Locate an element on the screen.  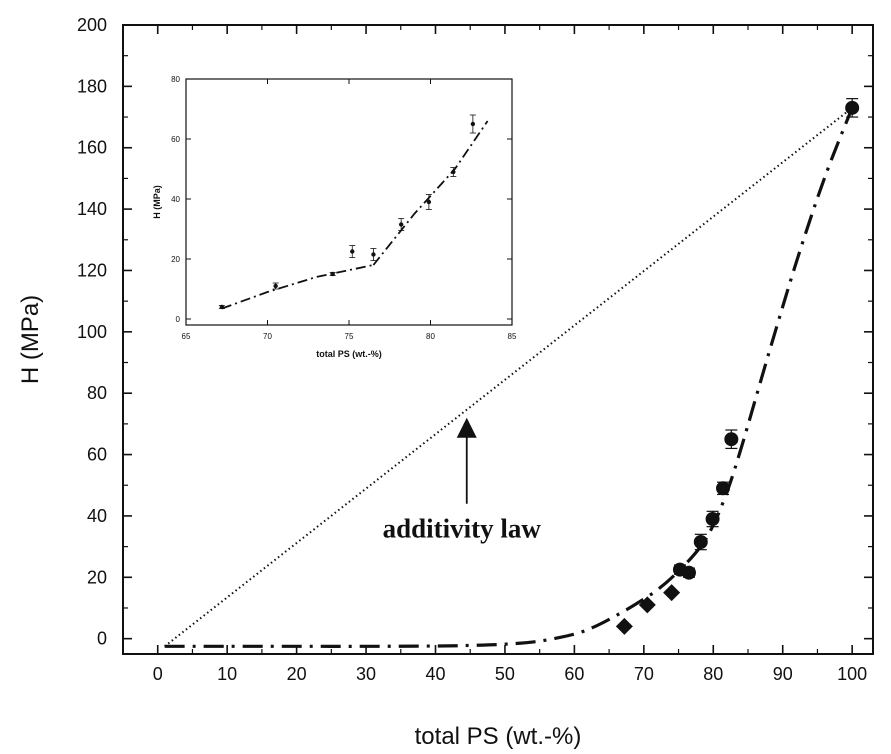
inset-axis-ticks is located at coordinates (349, 201).